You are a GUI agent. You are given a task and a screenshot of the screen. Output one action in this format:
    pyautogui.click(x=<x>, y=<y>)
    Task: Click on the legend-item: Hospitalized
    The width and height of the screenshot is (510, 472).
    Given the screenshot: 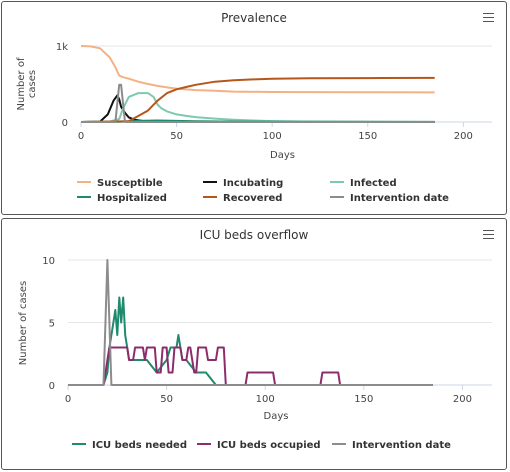 What is the action you would take?
    pyautogui.click(x=122, y=198)
    